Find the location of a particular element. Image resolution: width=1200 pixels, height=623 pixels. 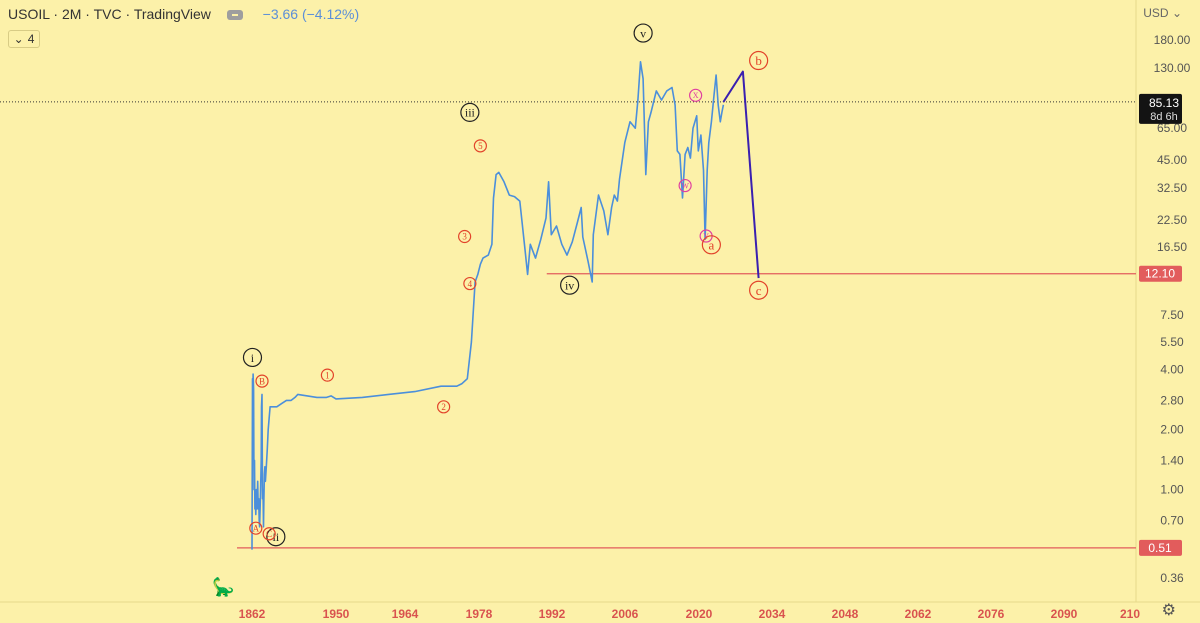

wave-label: C is located at coordinates (269, 534).